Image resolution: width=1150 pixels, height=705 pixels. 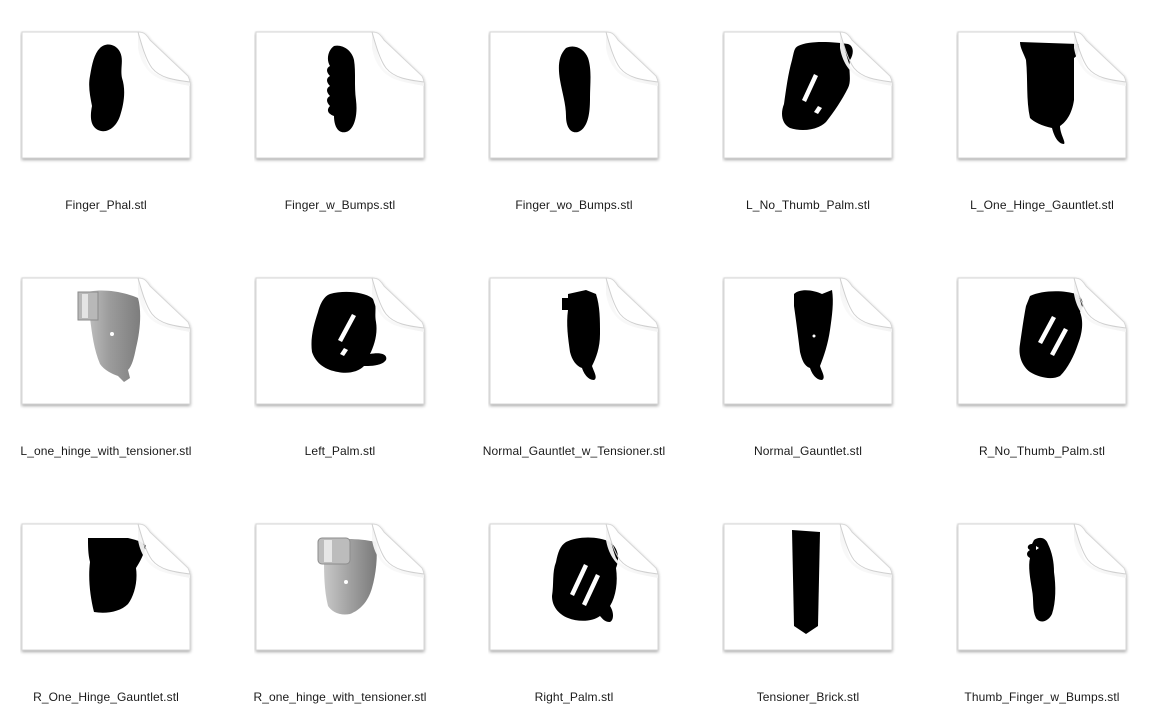 I want to click on file-name-label: Thumb_Finger_w_Bumps.stl, so click(x=1042, y=697).